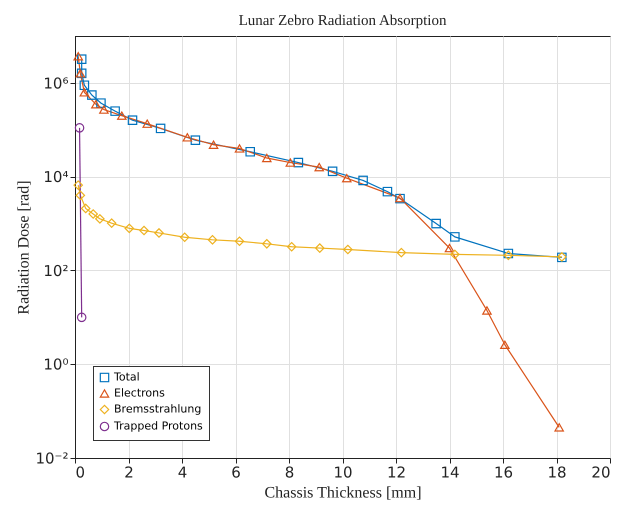 The image size is (622, 505). I want to click on x-tick-label: 16, so click(504, 473).